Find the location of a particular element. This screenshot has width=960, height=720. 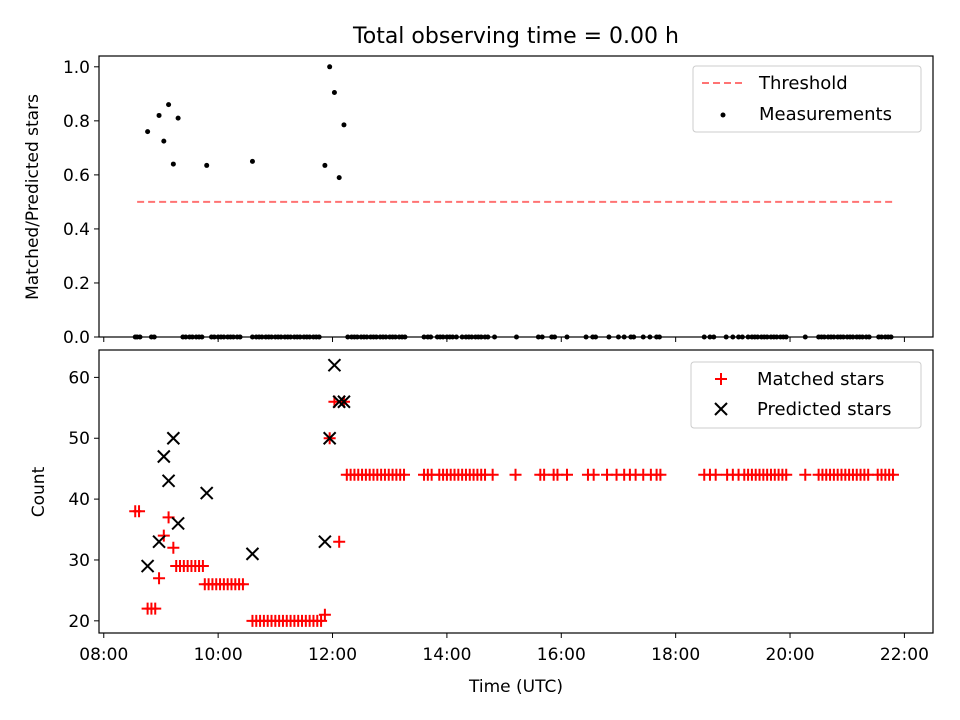

legend-matched-swatch is located at coordinates (721, 379).